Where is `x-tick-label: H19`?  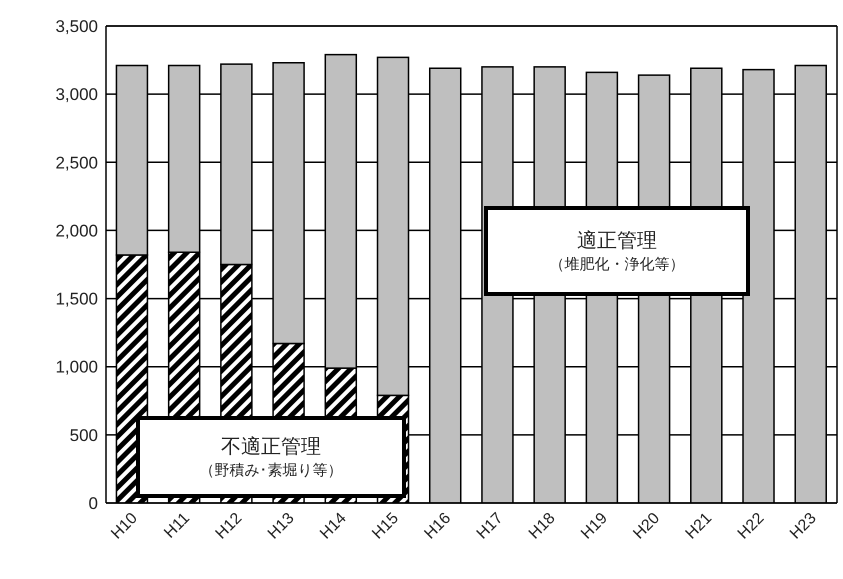 x-tick-label: H19 is located at coordinates (594, 526).